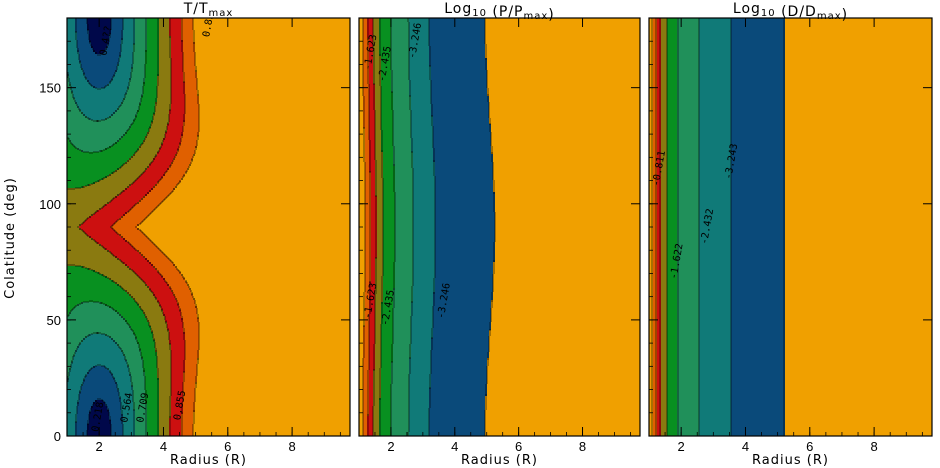 Image resolution: width=940 pixels, height=468 pixels. What do you see at coordinates (127, 408) in the screenshot?
I see `contour-label: 0.564` at bounding box center [127, 408].